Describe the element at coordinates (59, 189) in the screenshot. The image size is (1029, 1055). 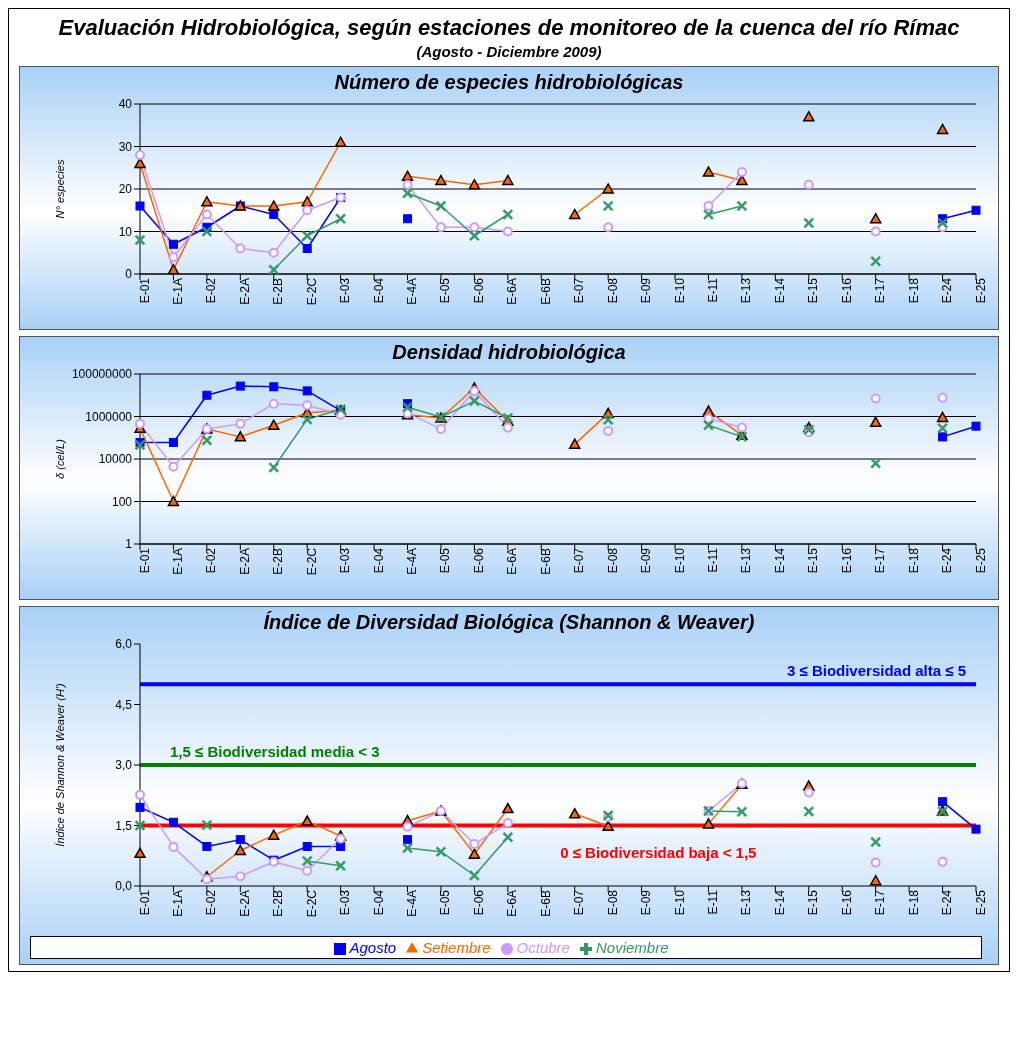
I see `y-axis-title: N° especies` at that location.